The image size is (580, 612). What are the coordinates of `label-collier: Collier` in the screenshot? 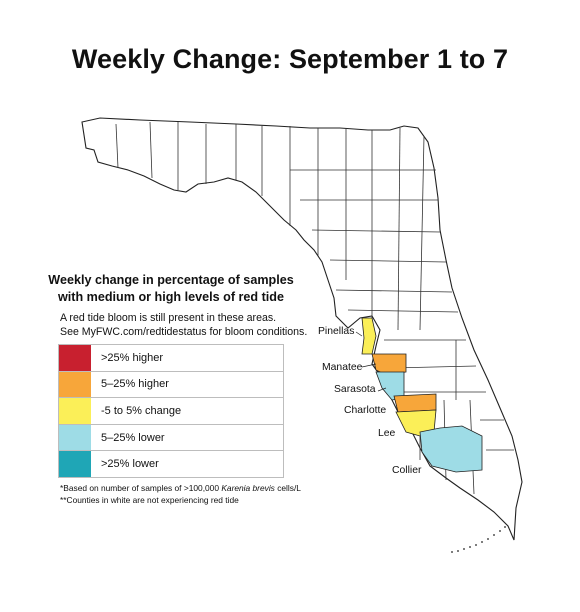 It's located at (407, 470).